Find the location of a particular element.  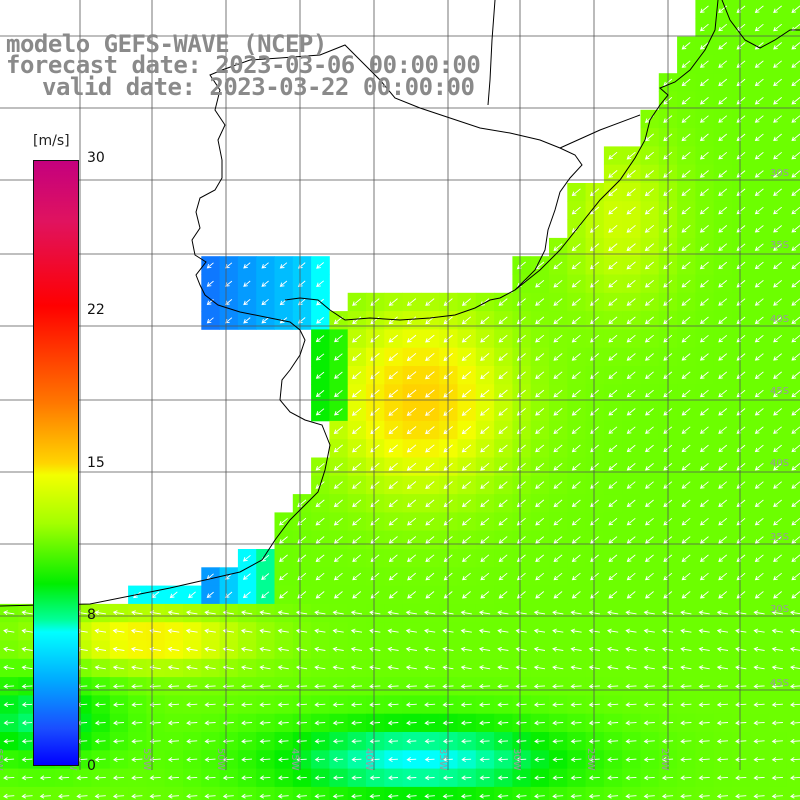

longitude-label: 55W is located at coordinates (146, 759).